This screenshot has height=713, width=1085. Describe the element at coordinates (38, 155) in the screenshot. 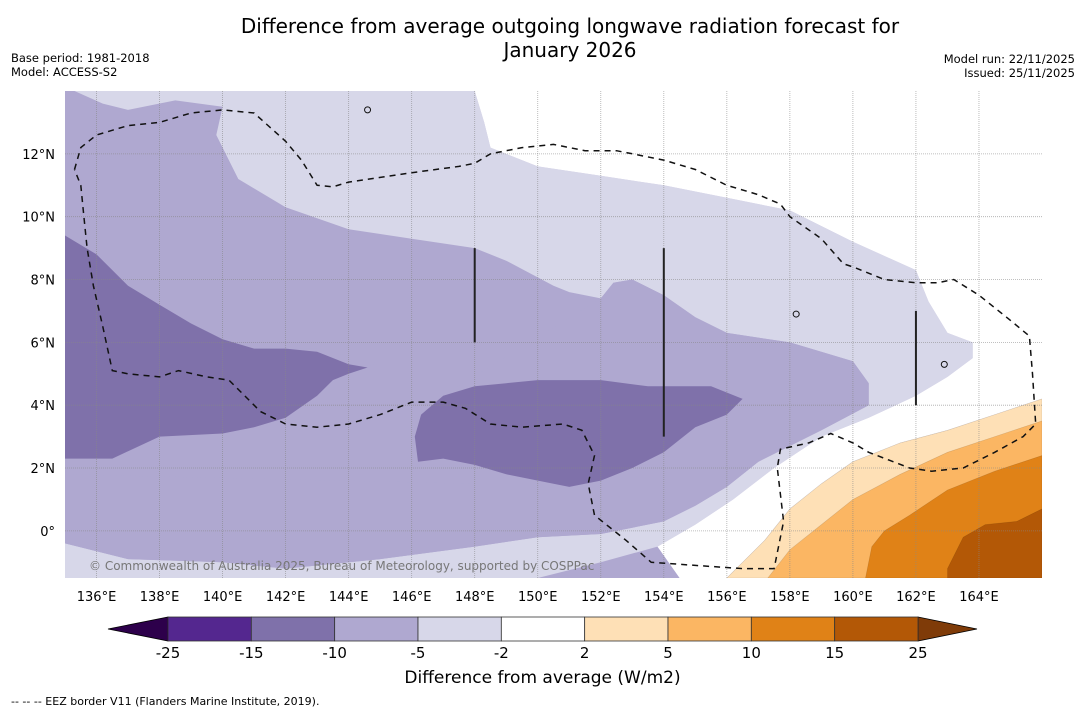

I see `lat-tick-label: 12°N` at that location.